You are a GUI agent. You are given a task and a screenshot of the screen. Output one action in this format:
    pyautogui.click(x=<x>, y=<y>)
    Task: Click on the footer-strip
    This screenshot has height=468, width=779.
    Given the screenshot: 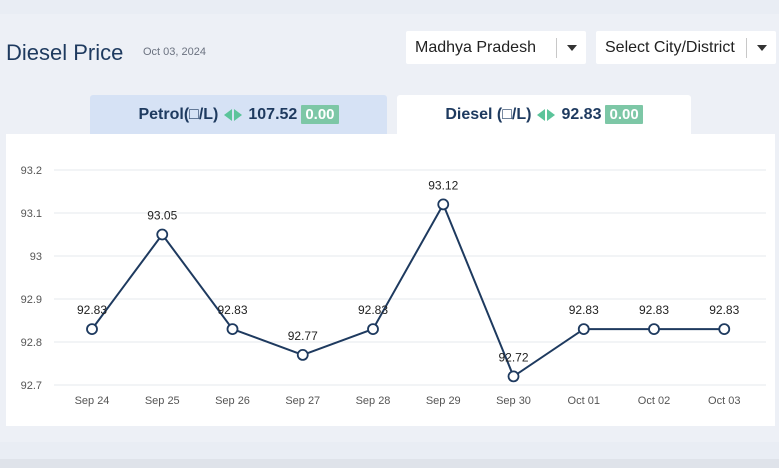 What is the action you would take?
    pyautogui.click(x=389, y=463)
    